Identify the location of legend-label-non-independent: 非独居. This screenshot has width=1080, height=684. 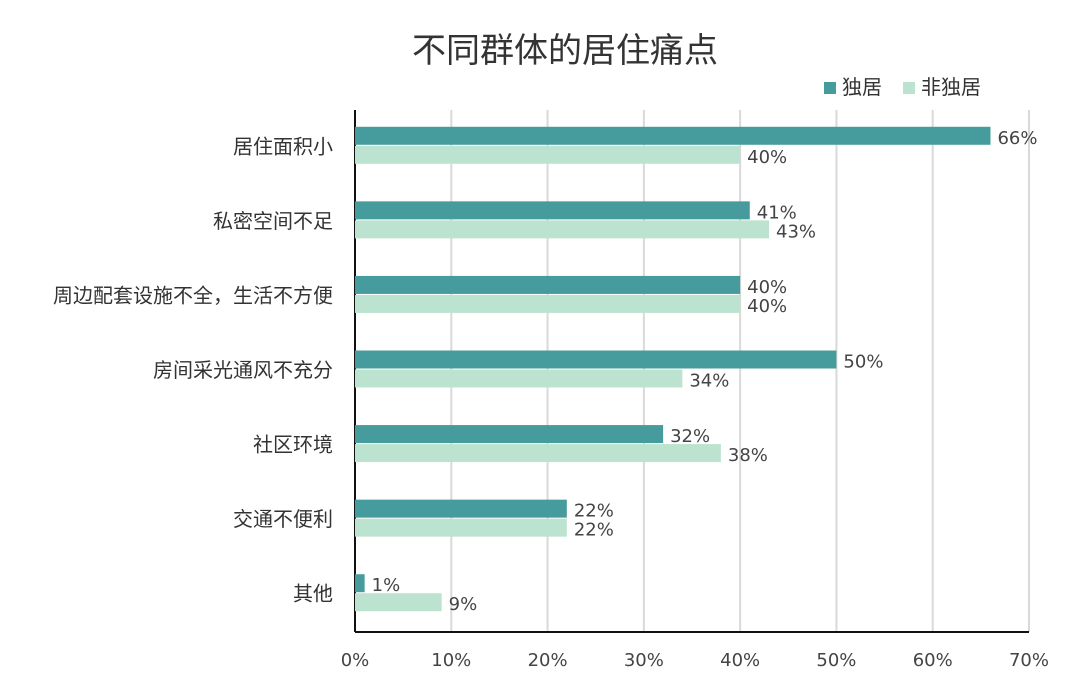
(951, 87).